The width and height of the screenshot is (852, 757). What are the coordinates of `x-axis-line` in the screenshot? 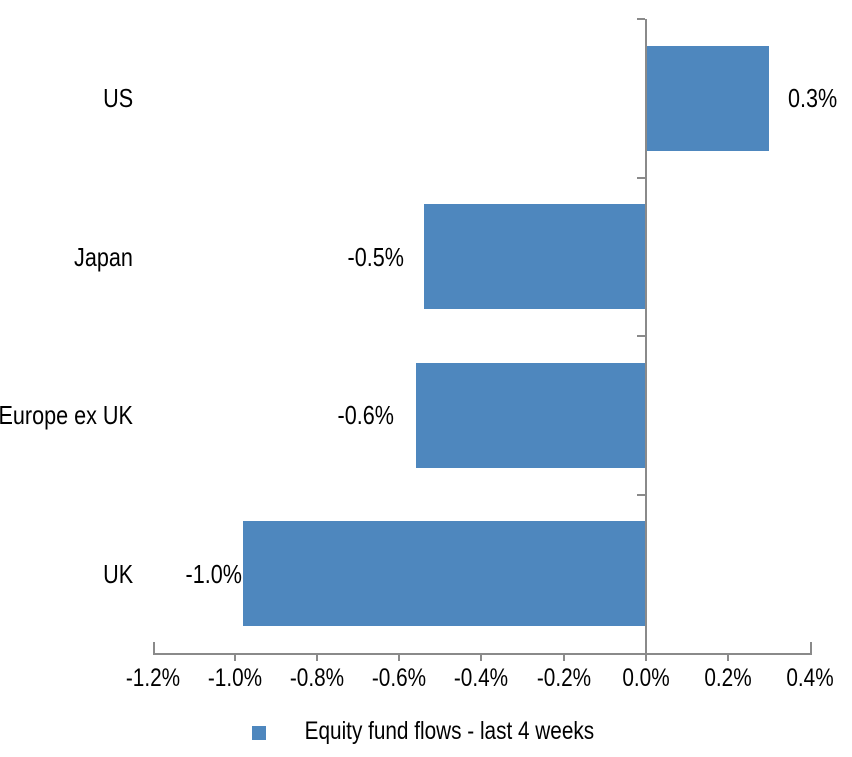 It's located at (482, 654).